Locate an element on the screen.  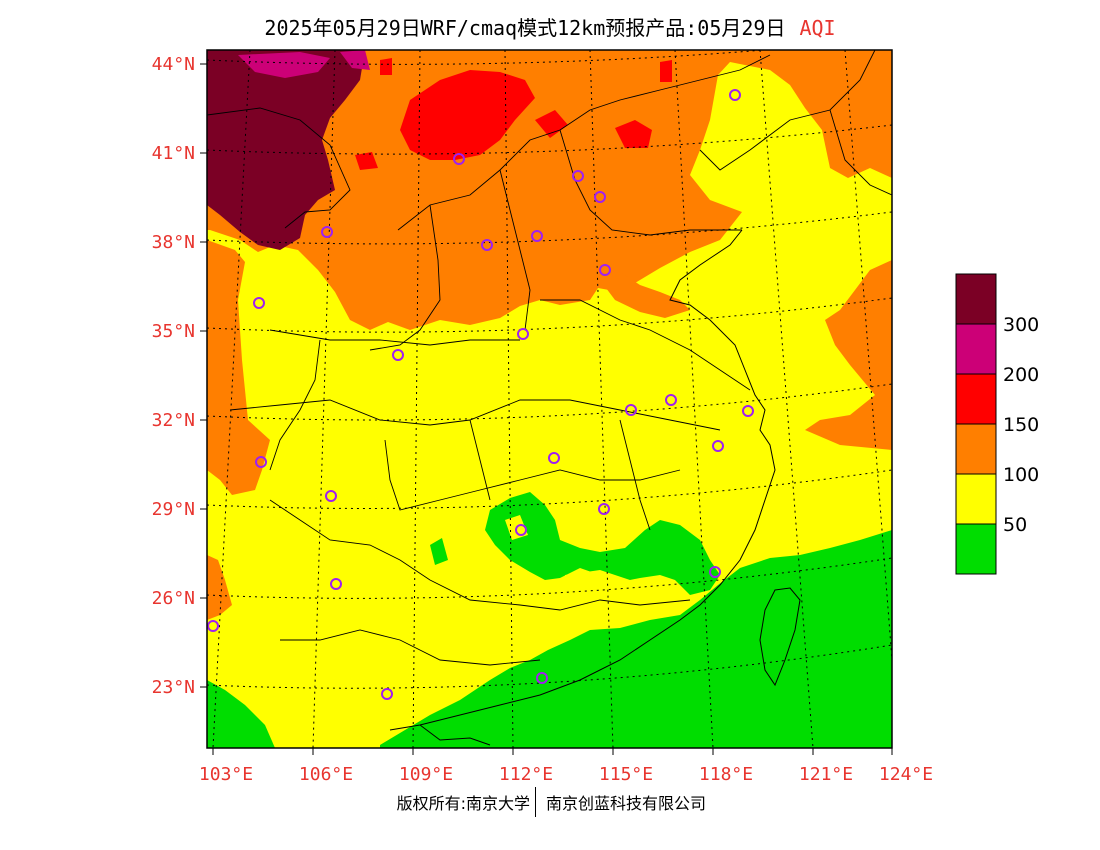
lon-label-121: 121°E is located at coordinates (826, 774).